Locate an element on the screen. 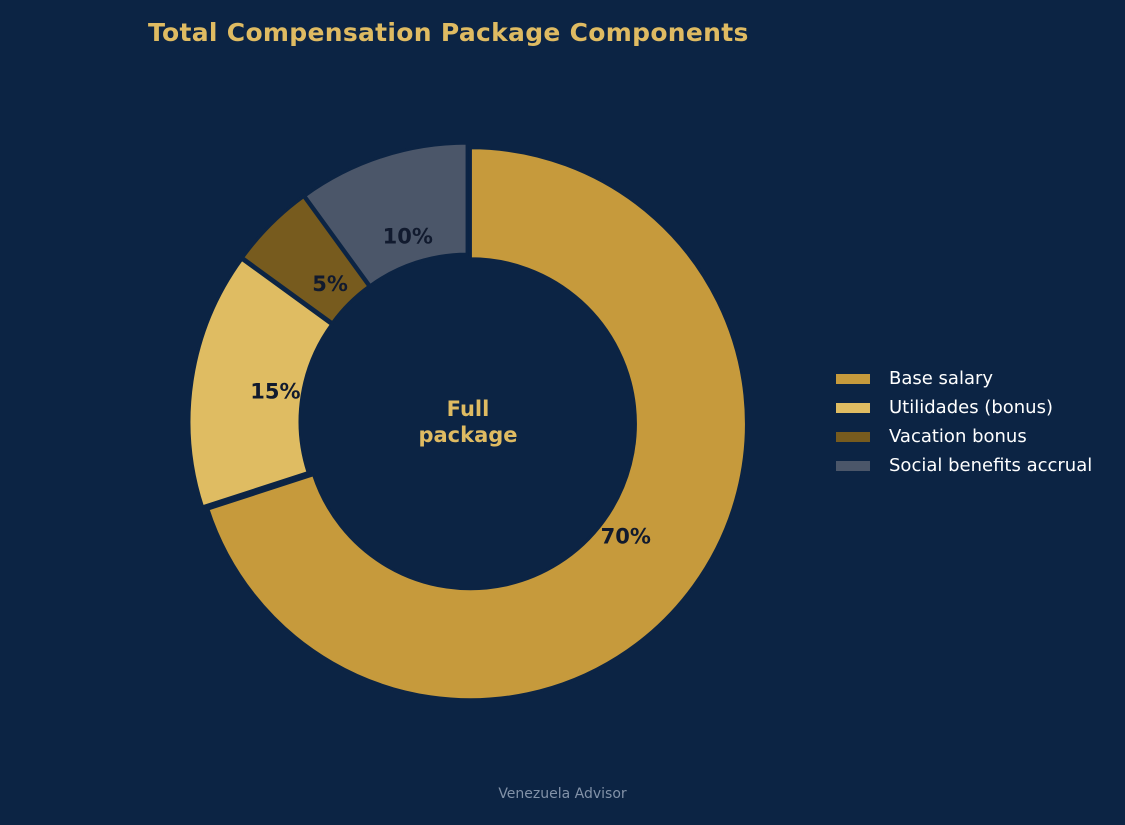 This screenshot has width=1125, height=825. percent-label: 15% is located at coordinates (275, 391).